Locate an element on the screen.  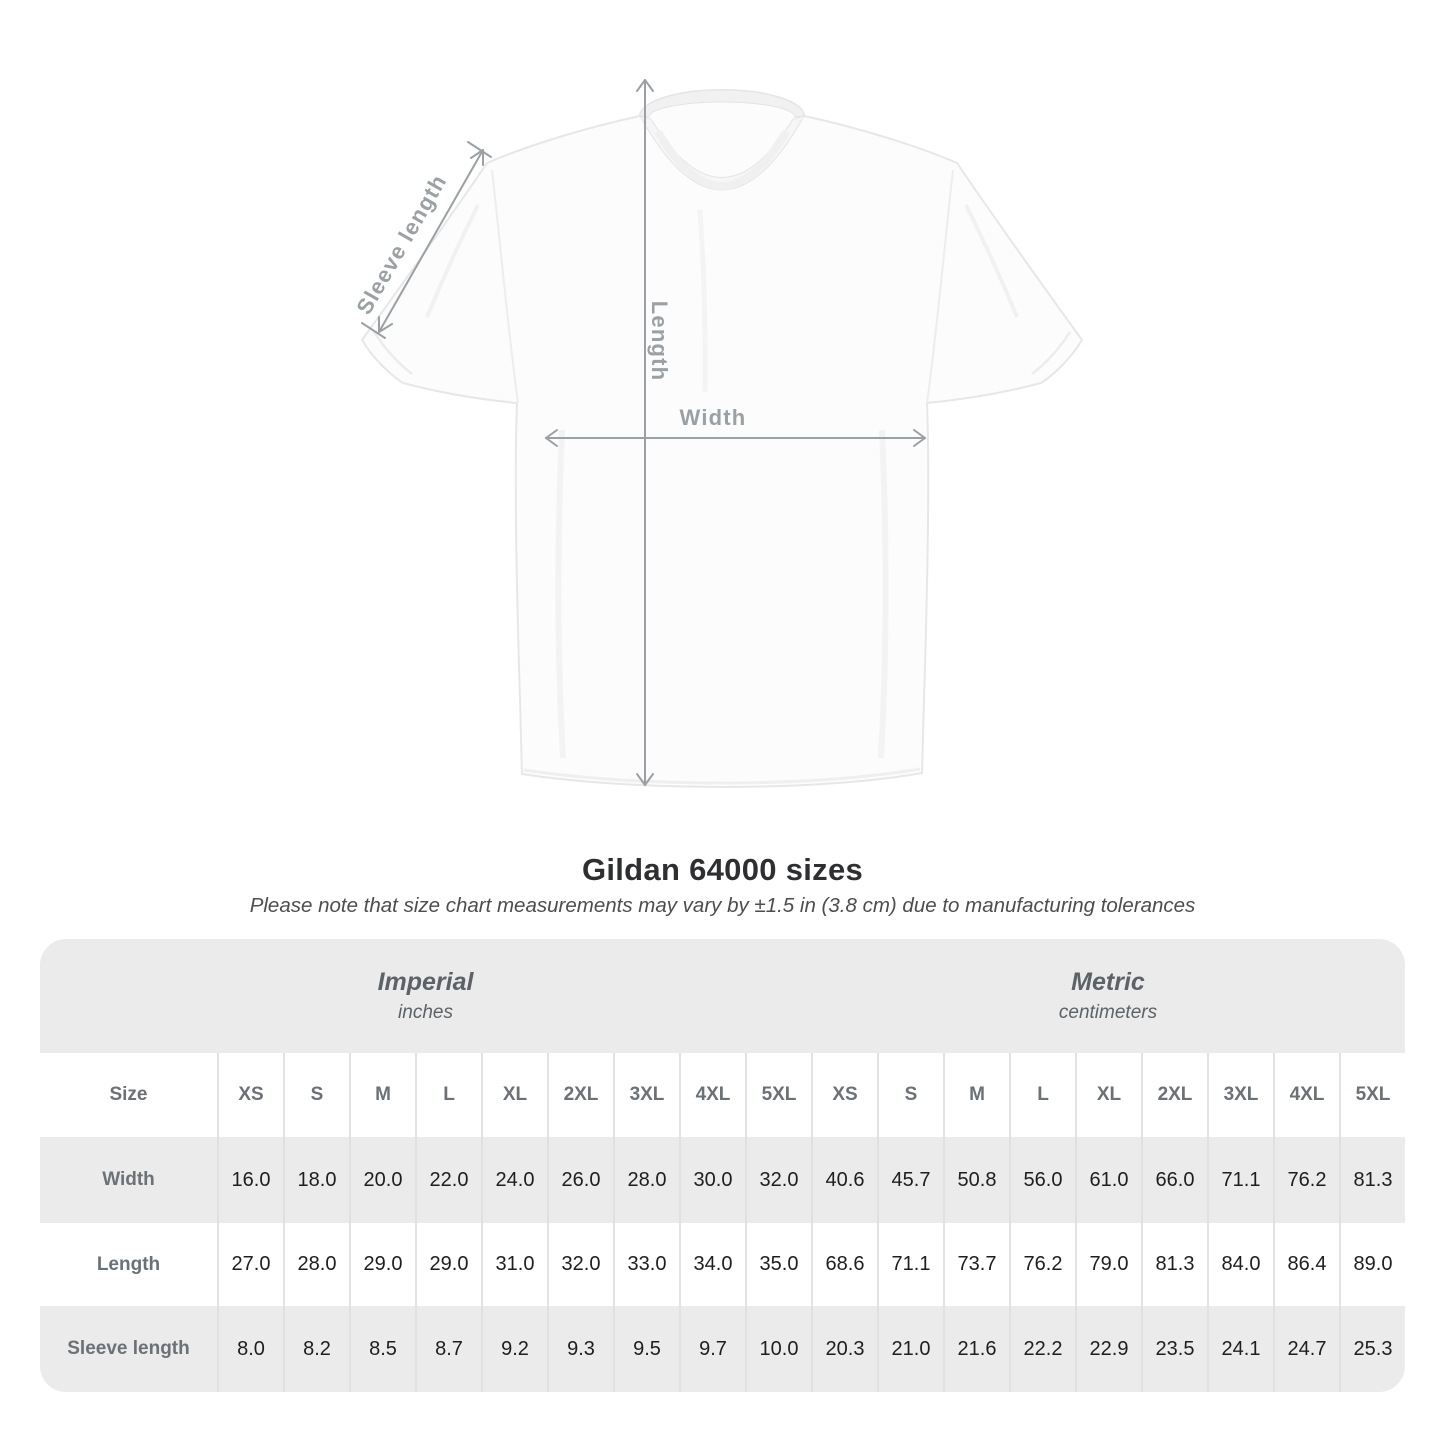
measurement-value-imperial: 26.0 is located at coordinates (580, 1180).